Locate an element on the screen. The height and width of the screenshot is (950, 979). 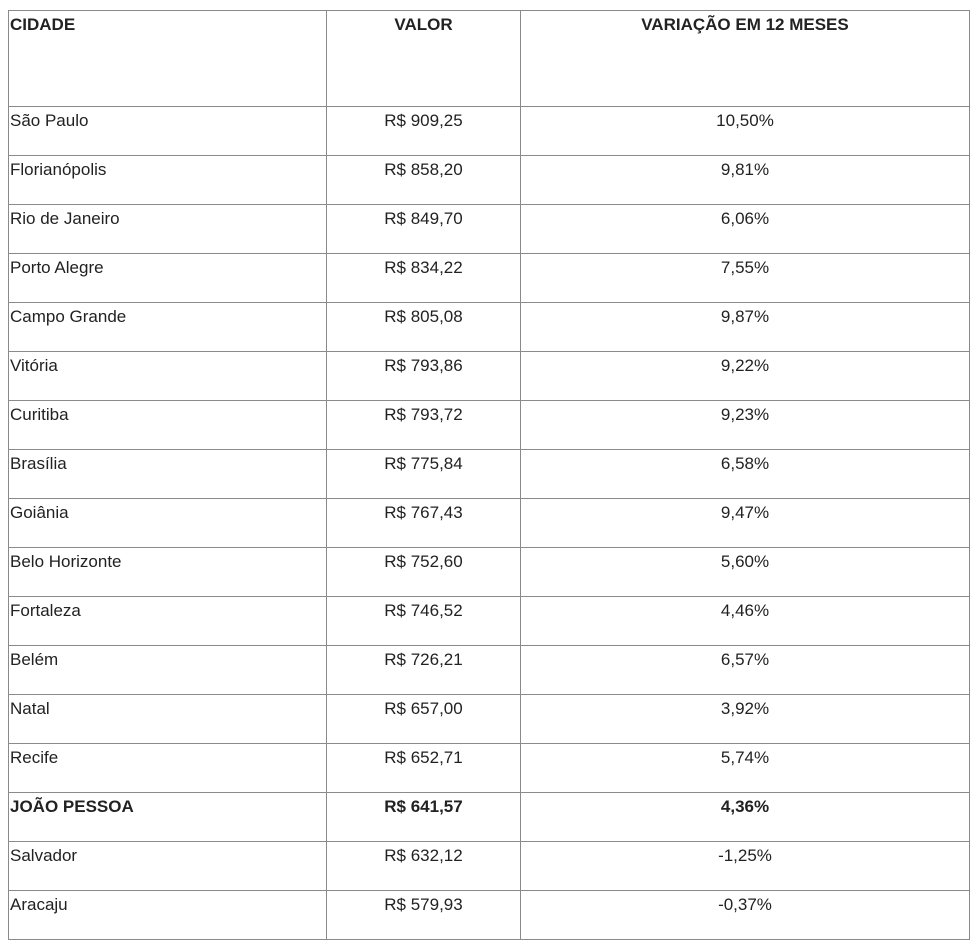
table-row: Goiânia R$ 767,43 9,47% is located at coordinates (489, 523).